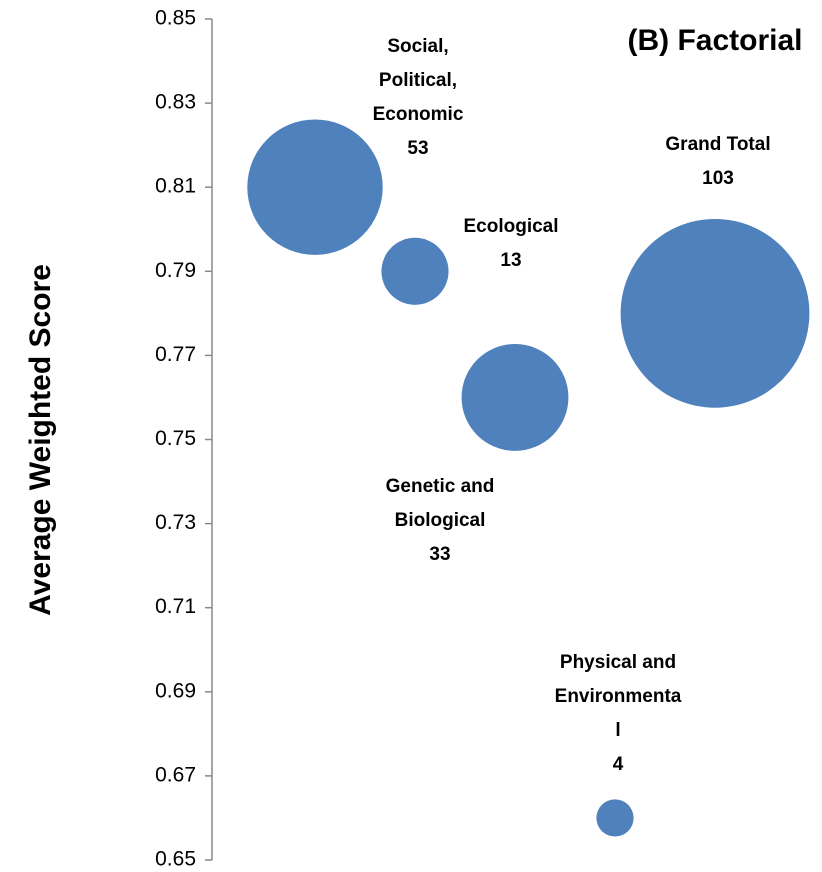  Describe the element at coordinates (510, 260) in the screenshot. I see `bubble-size-label: 13` at that location.